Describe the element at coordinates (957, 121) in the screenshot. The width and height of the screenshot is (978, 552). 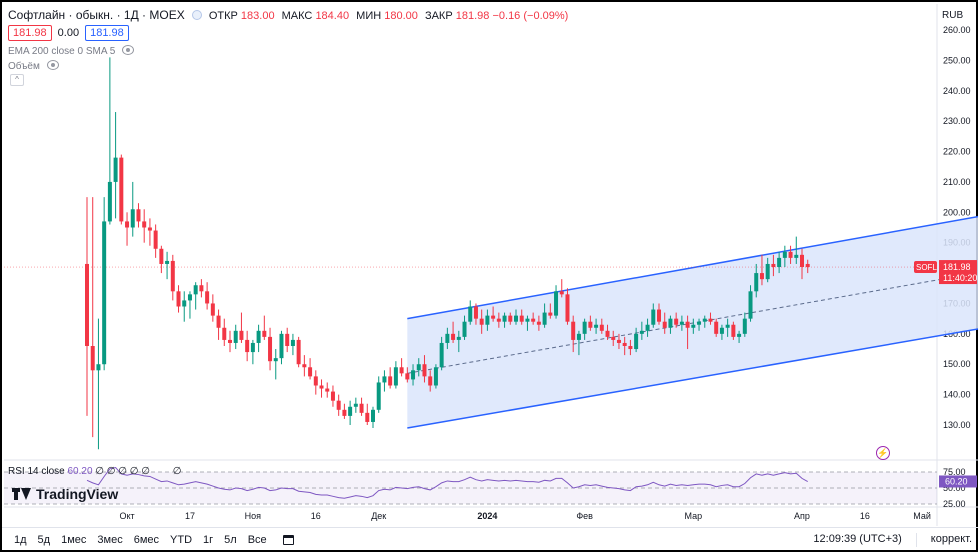
I see `y-tick-label: 230.00` at that location.